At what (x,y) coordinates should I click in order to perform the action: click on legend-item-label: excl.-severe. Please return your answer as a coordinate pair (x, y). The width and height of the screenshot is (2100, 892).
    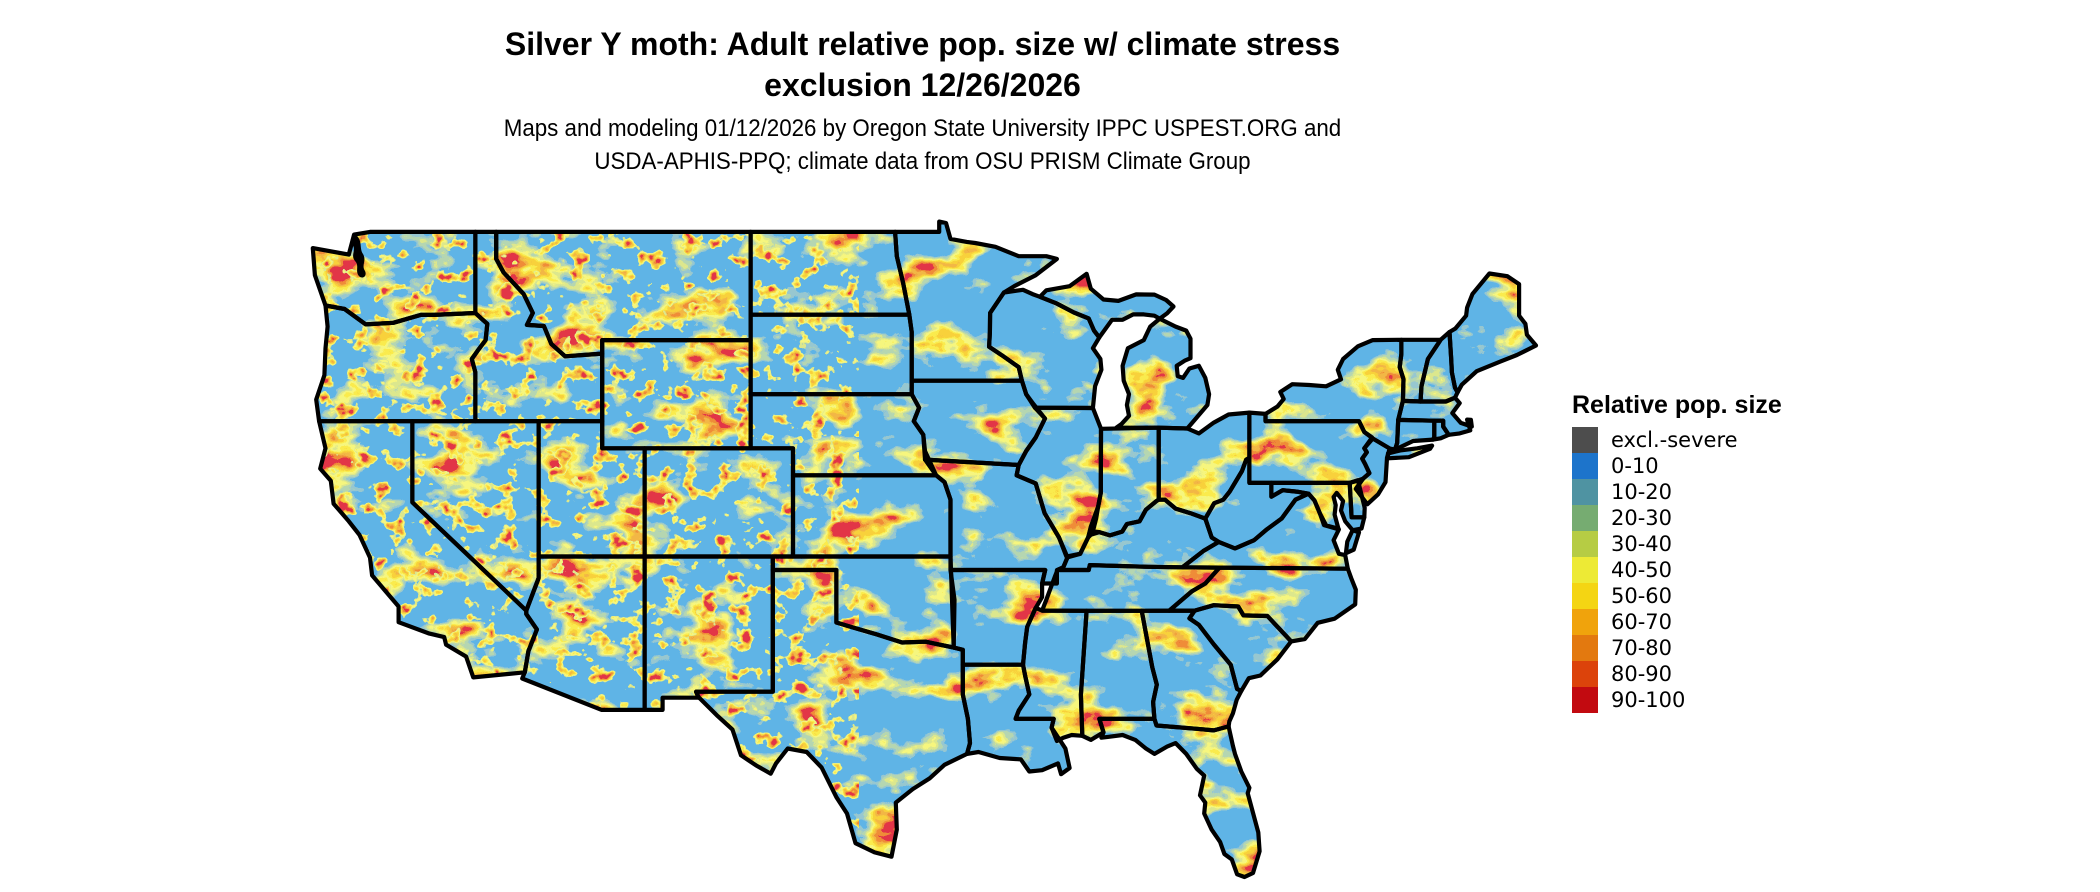
    Looking at the image, I should click on (1674, 440).